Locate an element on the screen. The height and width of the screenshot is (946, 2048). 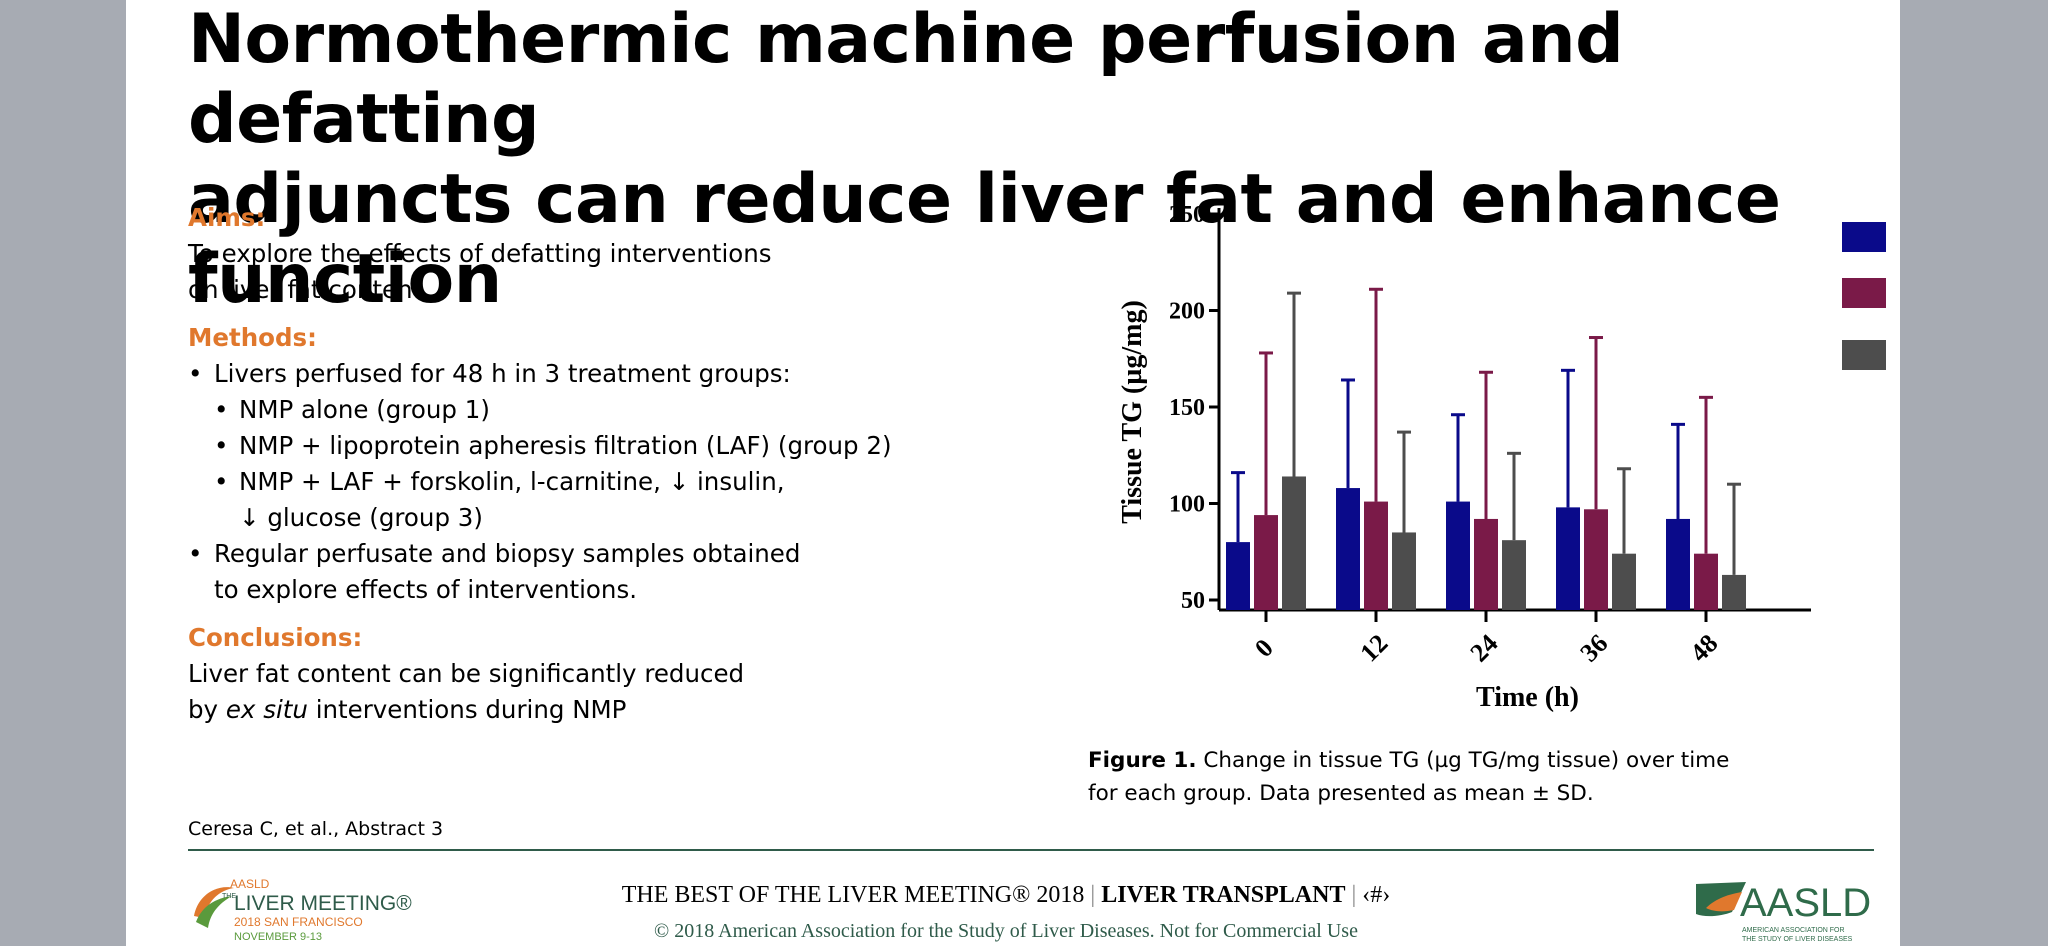
citation: Ceresa C, et al., Abstract 3 is located at coordinates (316, 829).